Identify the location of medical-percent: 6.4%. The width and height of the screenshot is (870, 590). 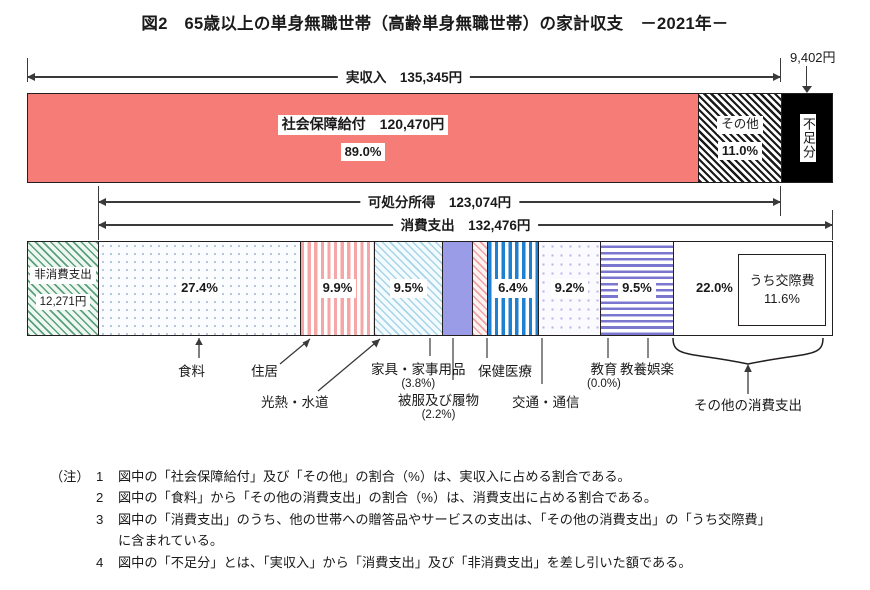
(513, 288).